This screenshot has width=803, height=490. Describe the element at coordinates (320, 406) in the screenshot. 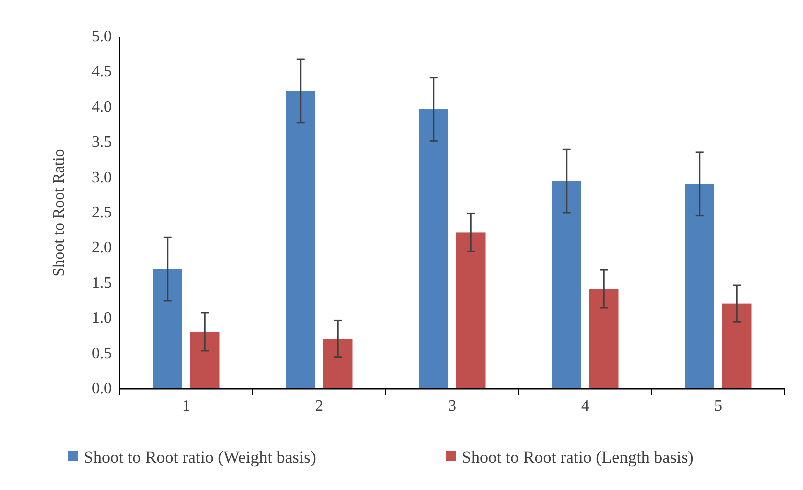

I see `x-tick-label: 2` at that location.